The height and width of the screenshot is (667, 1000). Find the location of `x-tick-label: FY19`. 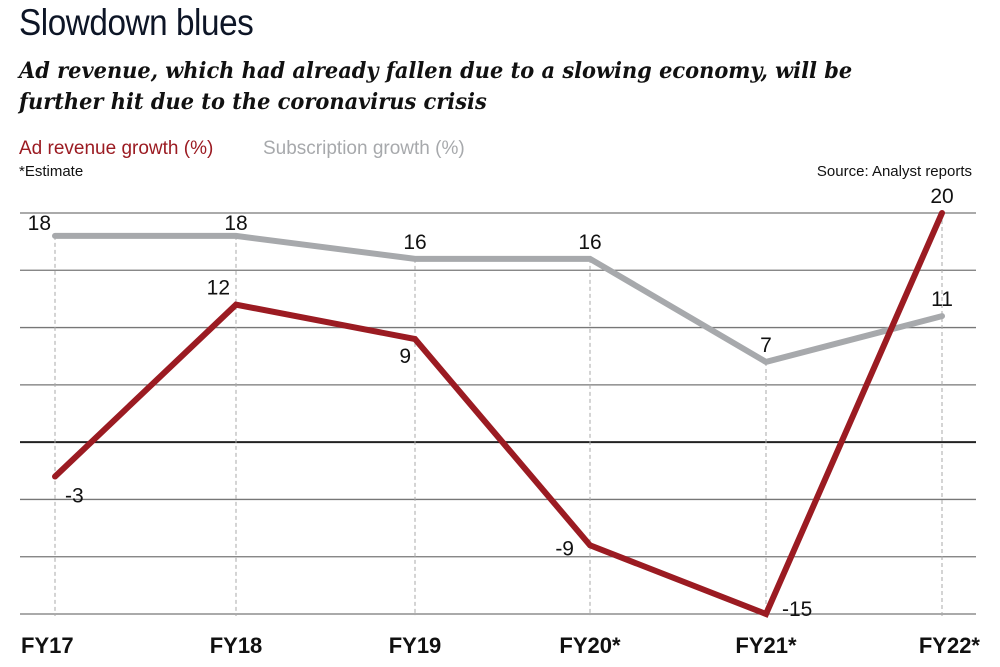

x-tick-label: FY19 is located at coordinates (415, 645).